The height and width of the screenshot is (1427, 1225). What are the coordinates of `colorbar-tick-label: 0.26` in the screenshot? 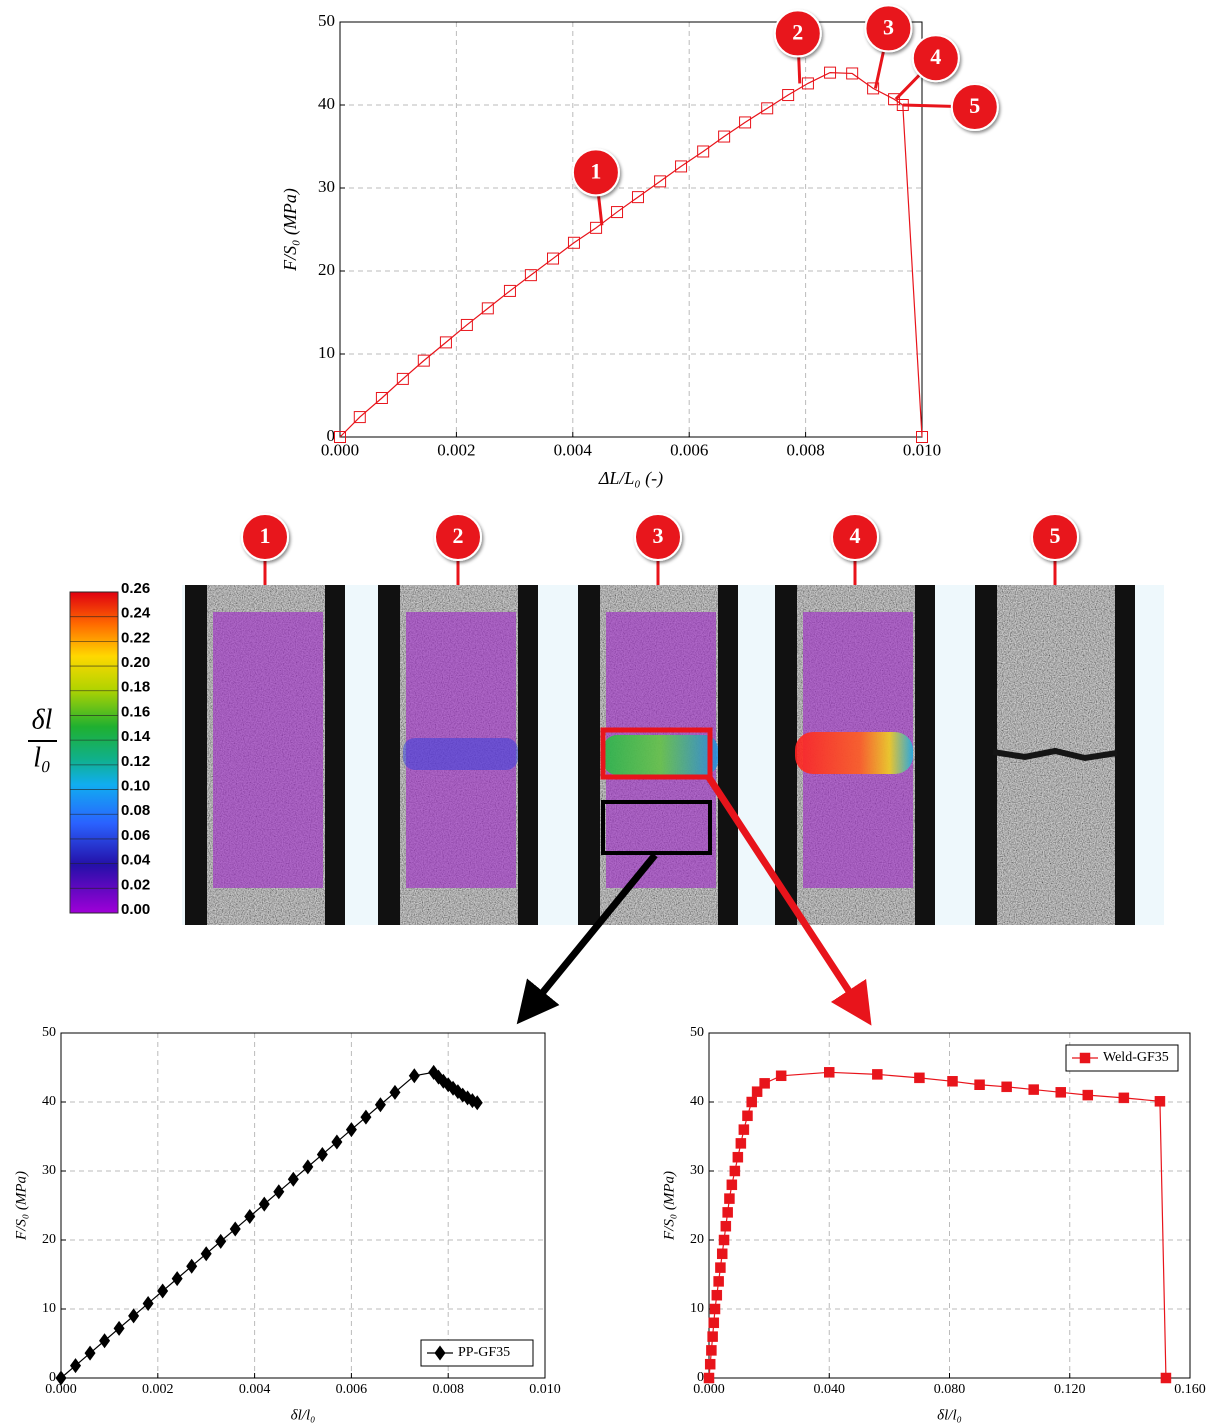 It's located at (135, 588).